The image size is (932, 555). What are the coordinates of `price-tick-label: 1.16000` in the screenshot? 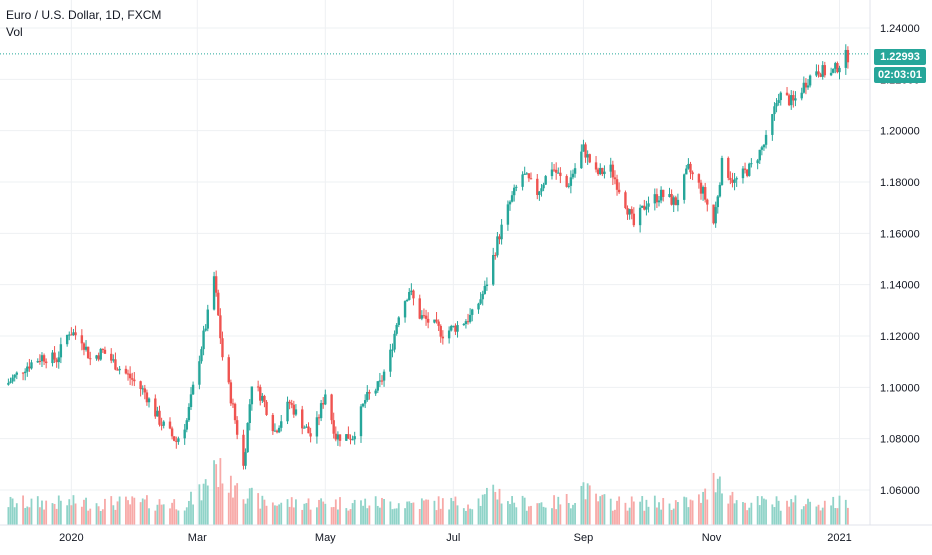 It's located at (900, 234).